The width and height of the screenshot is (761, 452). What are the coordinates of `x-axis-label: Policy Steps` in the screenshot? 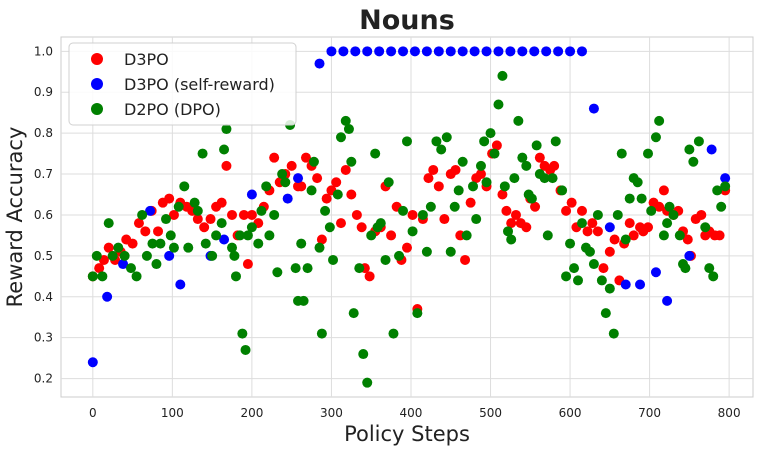 It's located at (407, 434).